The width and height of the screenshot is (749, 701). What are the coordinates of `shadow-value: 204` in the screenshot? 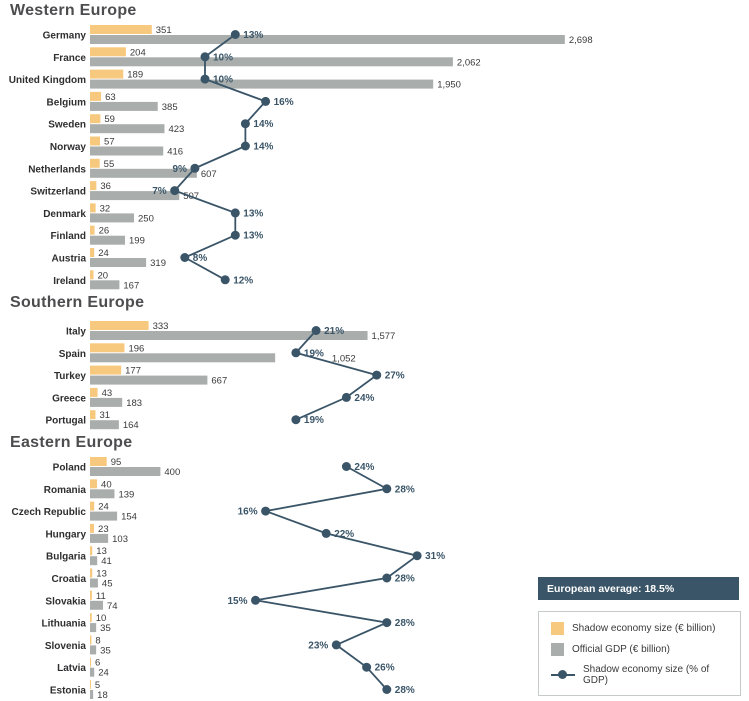 It's located at (138, 52).